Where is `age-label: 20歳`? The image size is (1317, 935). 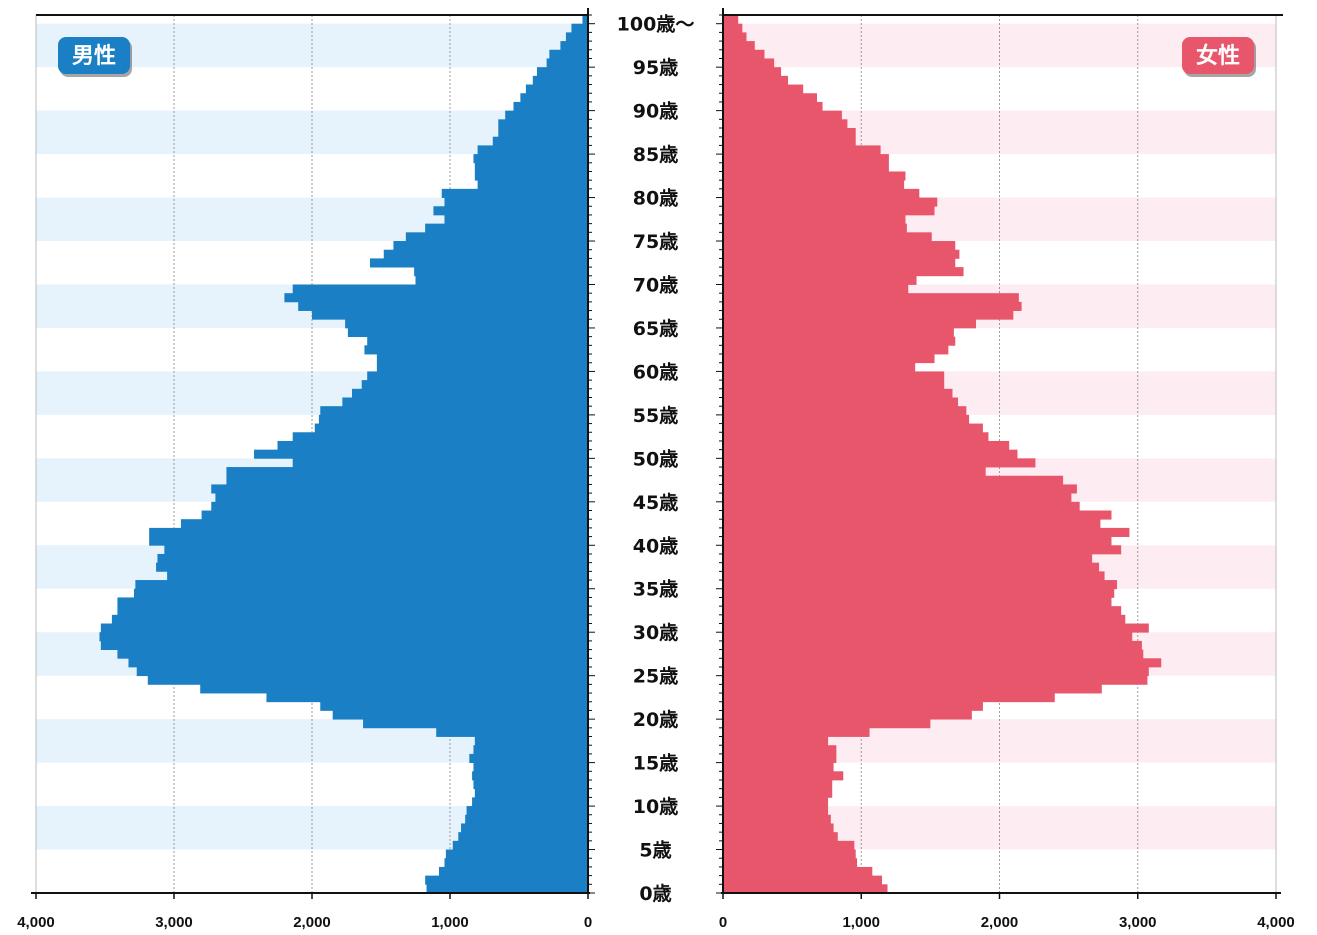 age-label: 20歳 is located at coordinates (655, 720).